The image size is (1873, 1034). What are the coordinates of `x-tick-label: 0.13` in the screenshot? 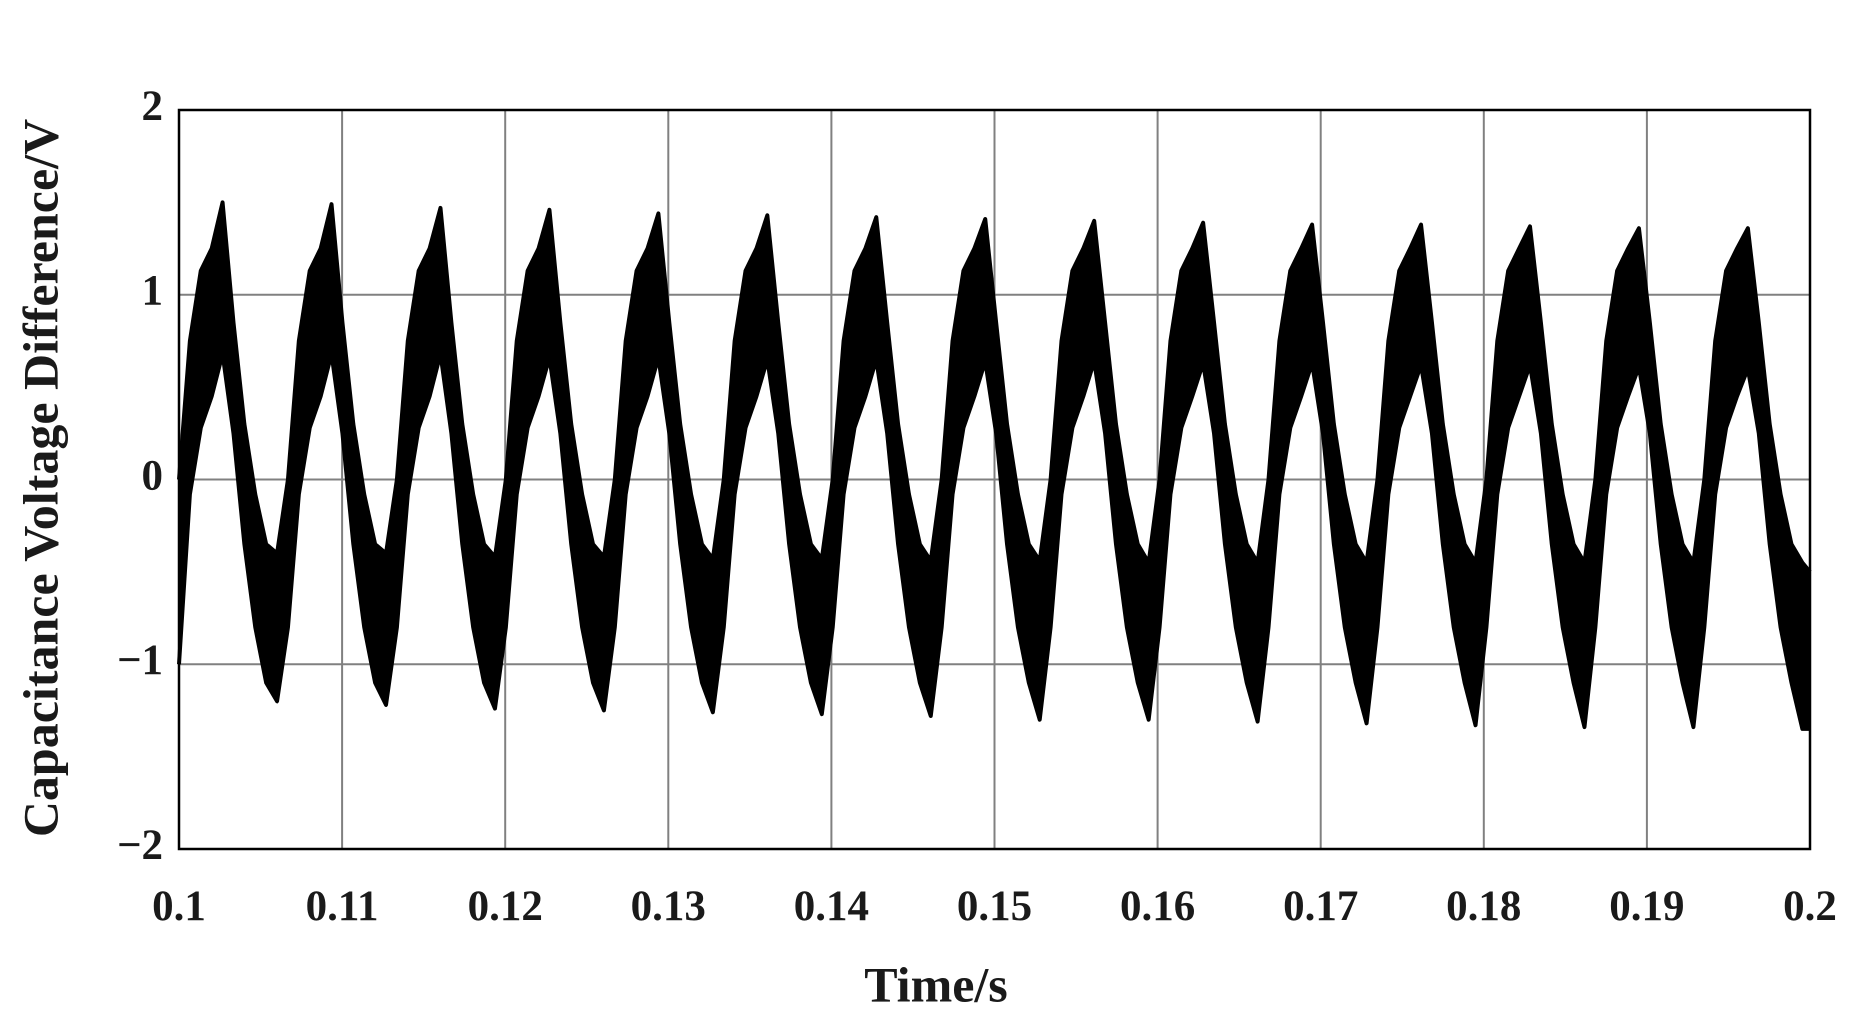 It's located at (668, 906).